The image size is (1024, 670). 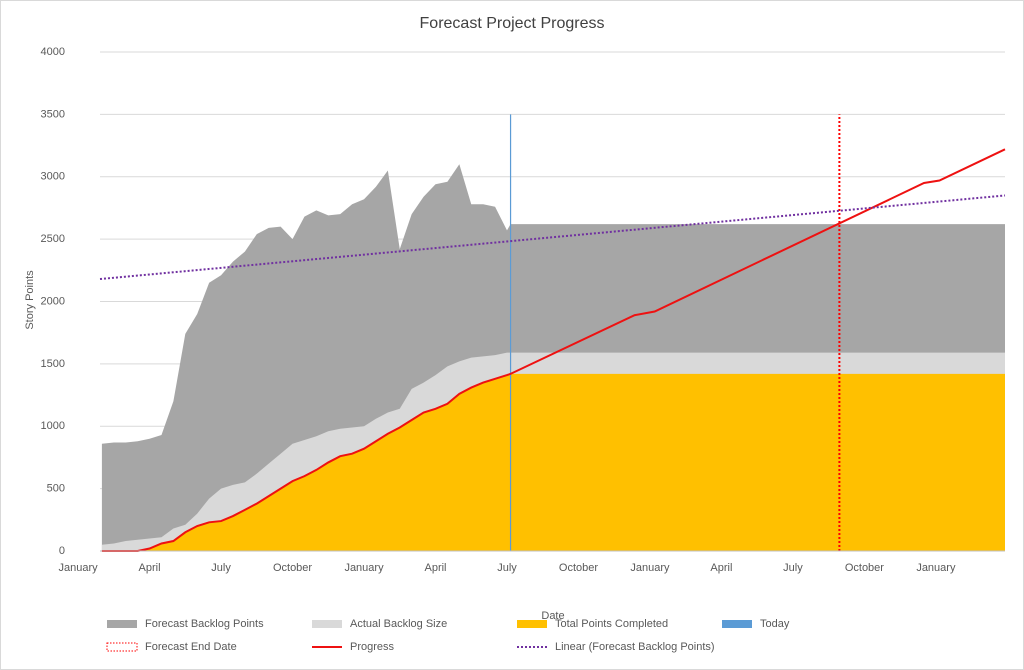 What do you see at coordinates (53, 301) in the screenshot?
I see `y-tick-label: 2000` at bounding box center [53, 301].